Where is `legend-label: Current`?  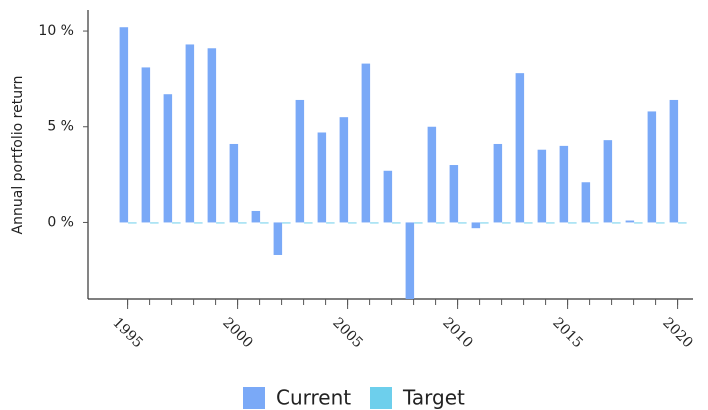
legend-label: Current is located at coordinates (313, 398).